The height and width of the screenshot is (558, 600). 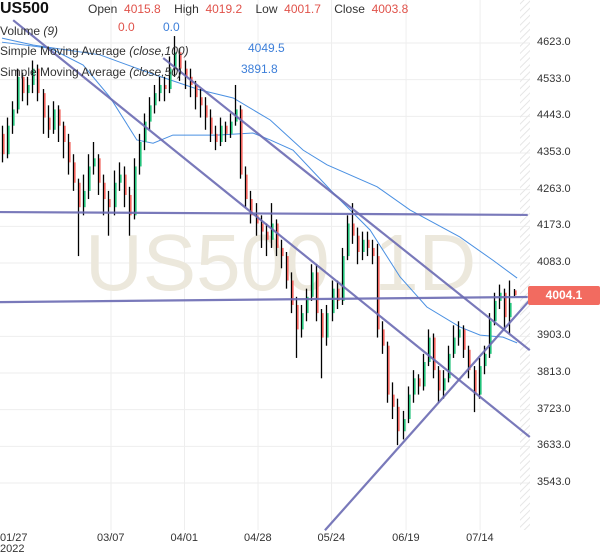 What do you see at coordinates (390, 9) in the screenshot?
I see `close-value: 4003.8` at bounding box center [390, 9].